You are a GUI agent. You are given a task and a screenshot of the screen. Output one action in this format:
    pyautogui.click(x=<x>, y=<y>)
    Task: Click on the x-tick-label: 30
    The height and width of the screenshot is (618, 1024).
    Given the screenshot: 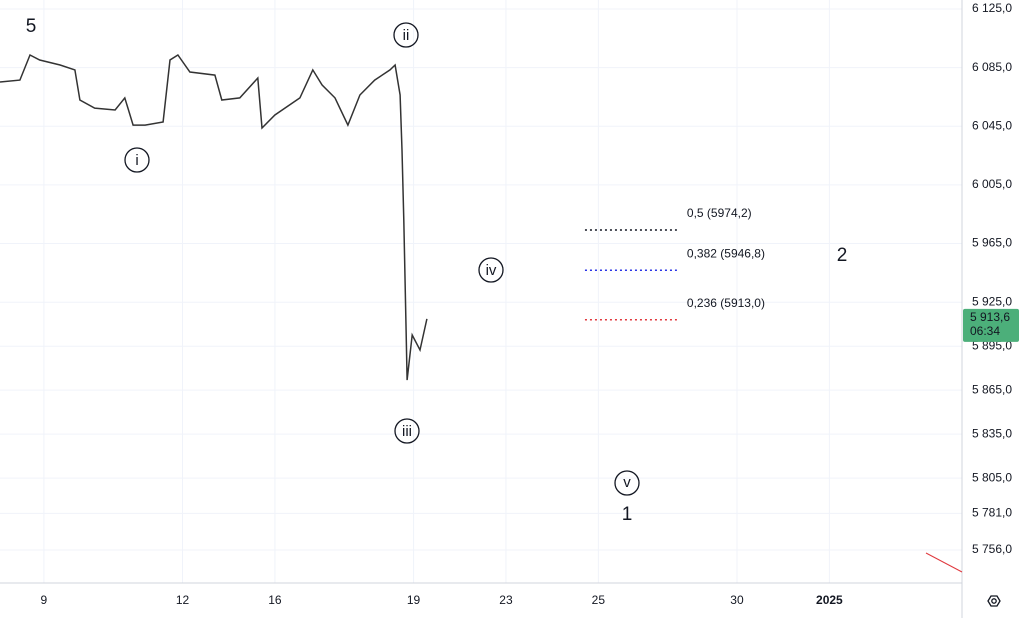 What is the action you would take?
    pyautogui.click(x=737, y=600)
    